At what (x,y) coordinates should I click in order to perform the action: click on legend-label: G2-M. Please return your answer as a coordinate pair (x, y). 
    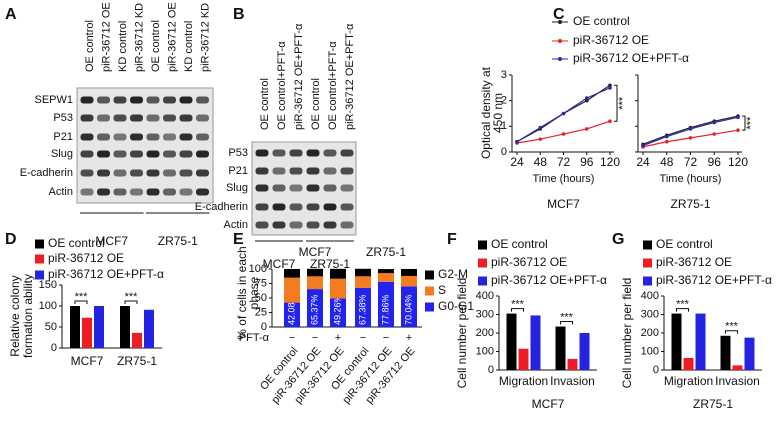
    Looking at the image, I should click on (453, 274).